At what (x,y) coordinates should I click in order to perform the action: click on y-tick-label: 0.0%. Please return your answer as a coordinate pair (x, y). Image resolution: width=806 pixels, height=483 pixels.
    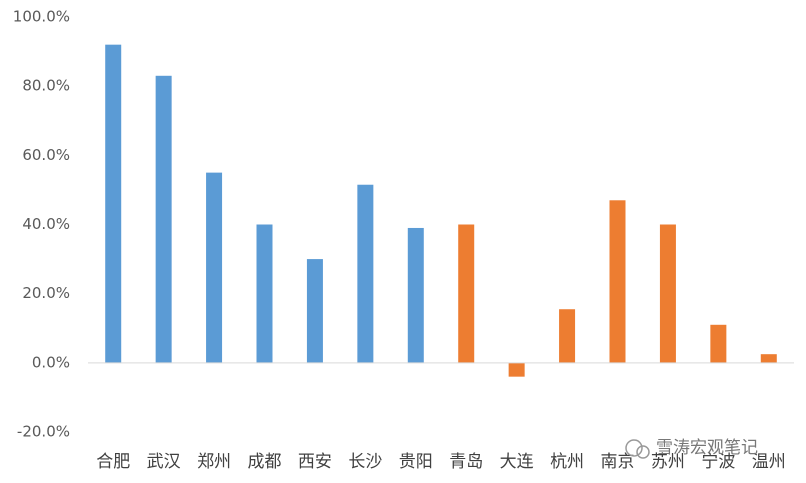
    Looking at the image, I should click on (51, 362).